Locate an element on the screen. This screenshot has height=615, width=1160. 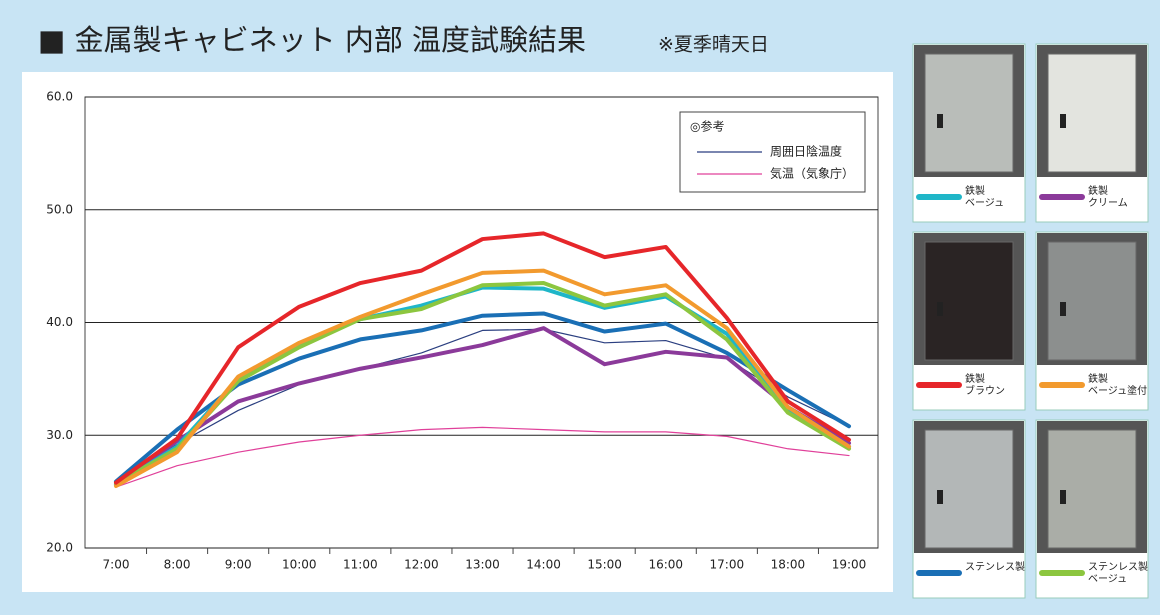
x-tick-label: 16:00 is located at coordinates (665, 565).